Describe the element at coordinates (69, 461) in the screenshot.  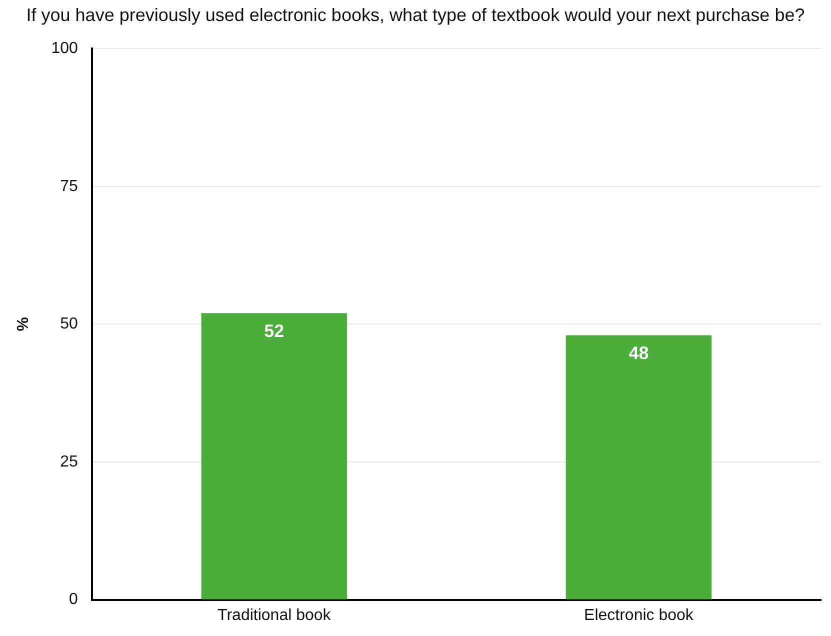
I see `y-tick-label: 25` at that location.